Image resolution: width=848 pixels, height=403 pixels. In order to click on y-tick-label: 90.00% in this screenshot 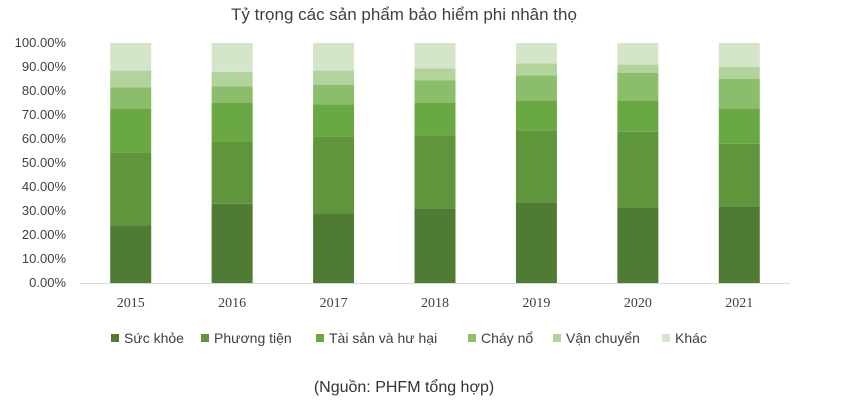, I will do `click(44, 66)`.